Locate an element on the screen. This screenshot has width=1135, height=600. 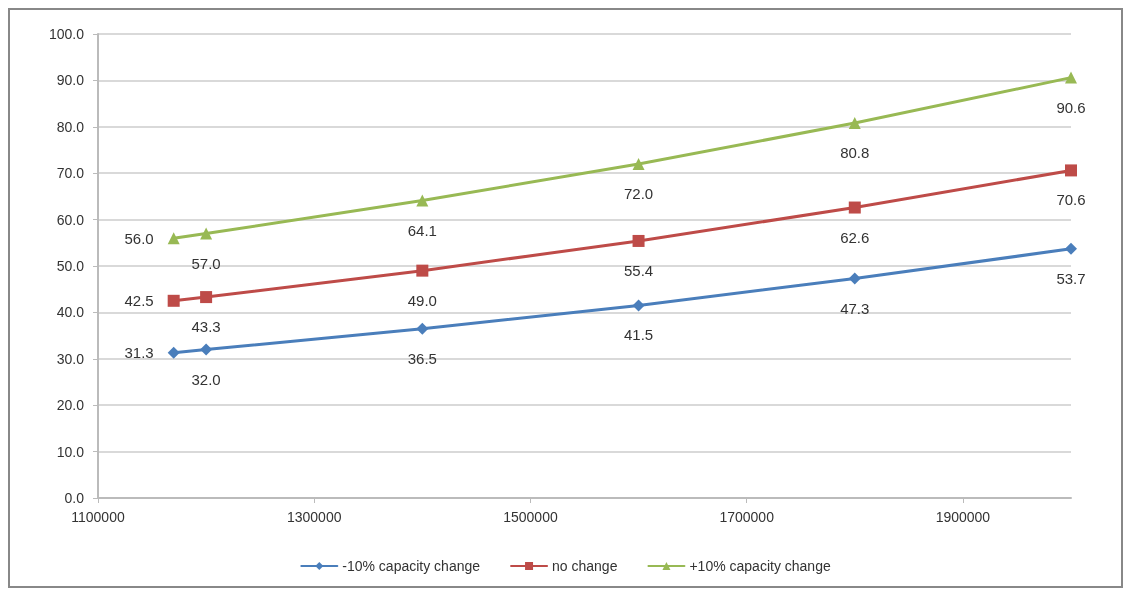
data-label: 36.5 is located at coordinates (422, 358).